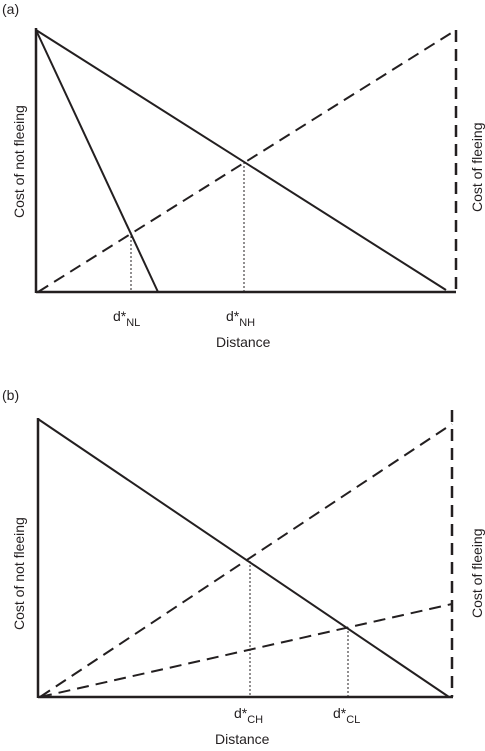  Describe the element at coordinates (255, 720) in the screenshot. I see `marker-sub: CH` at that location.